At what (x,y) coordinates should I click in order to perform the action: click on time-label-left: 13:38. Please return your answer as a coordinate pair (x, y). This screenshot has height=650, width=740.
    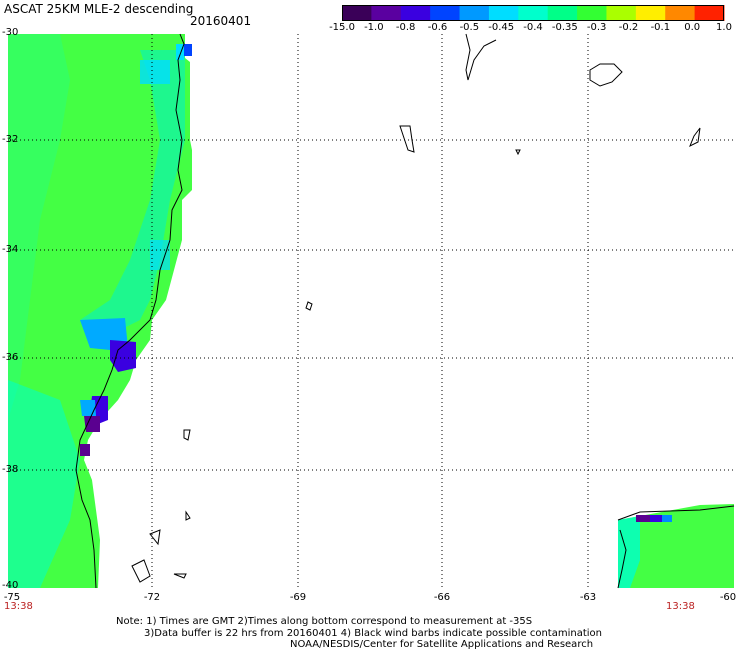
    Looking at the image, I should click on (18, 606).